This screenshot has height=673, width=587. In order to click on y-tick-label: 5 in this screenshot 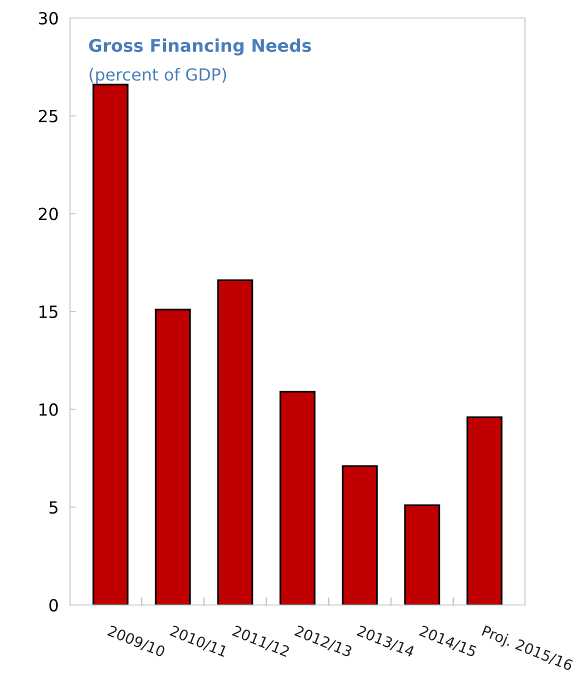, I will do `click(54, 507)`.